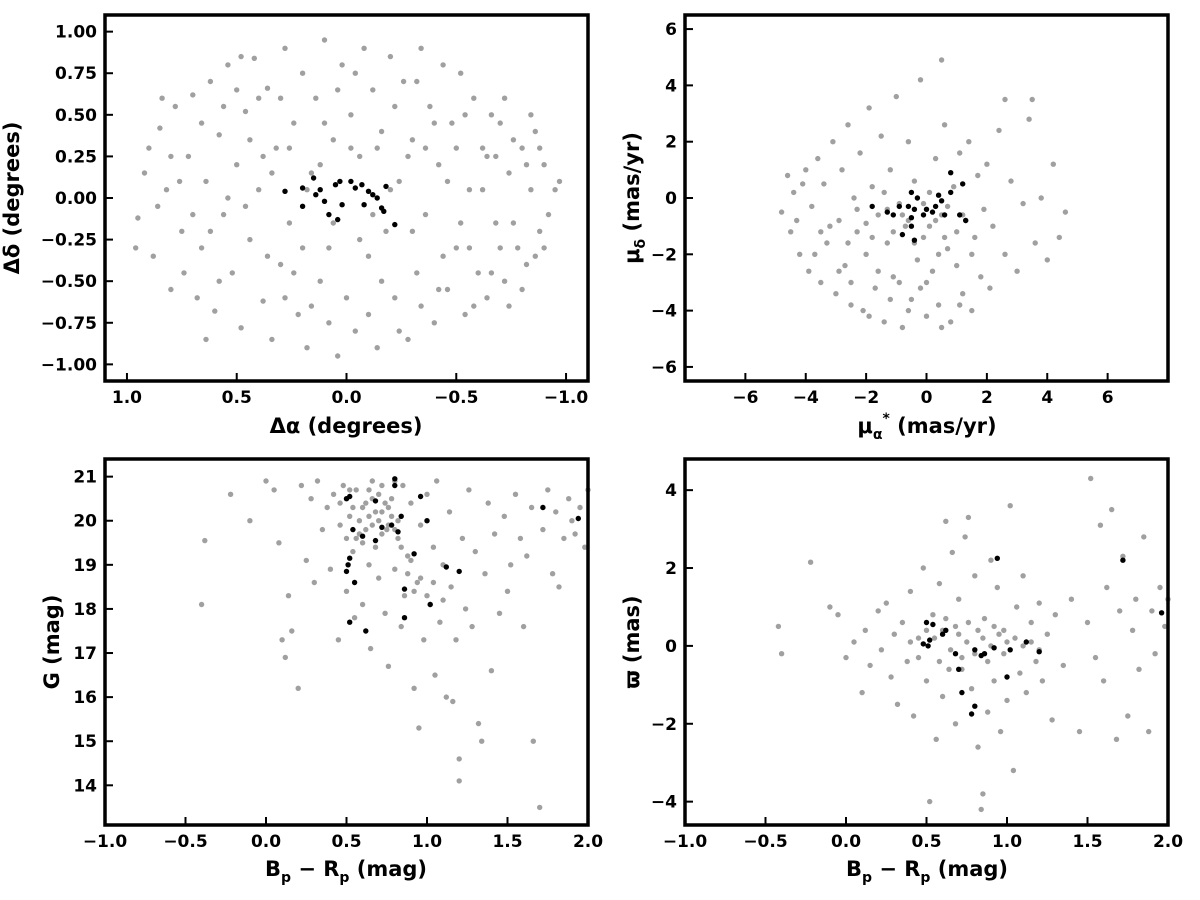 This screenshot has width=1200, height=900. I want to click on y-tick-label: 18, so click(85, 610).